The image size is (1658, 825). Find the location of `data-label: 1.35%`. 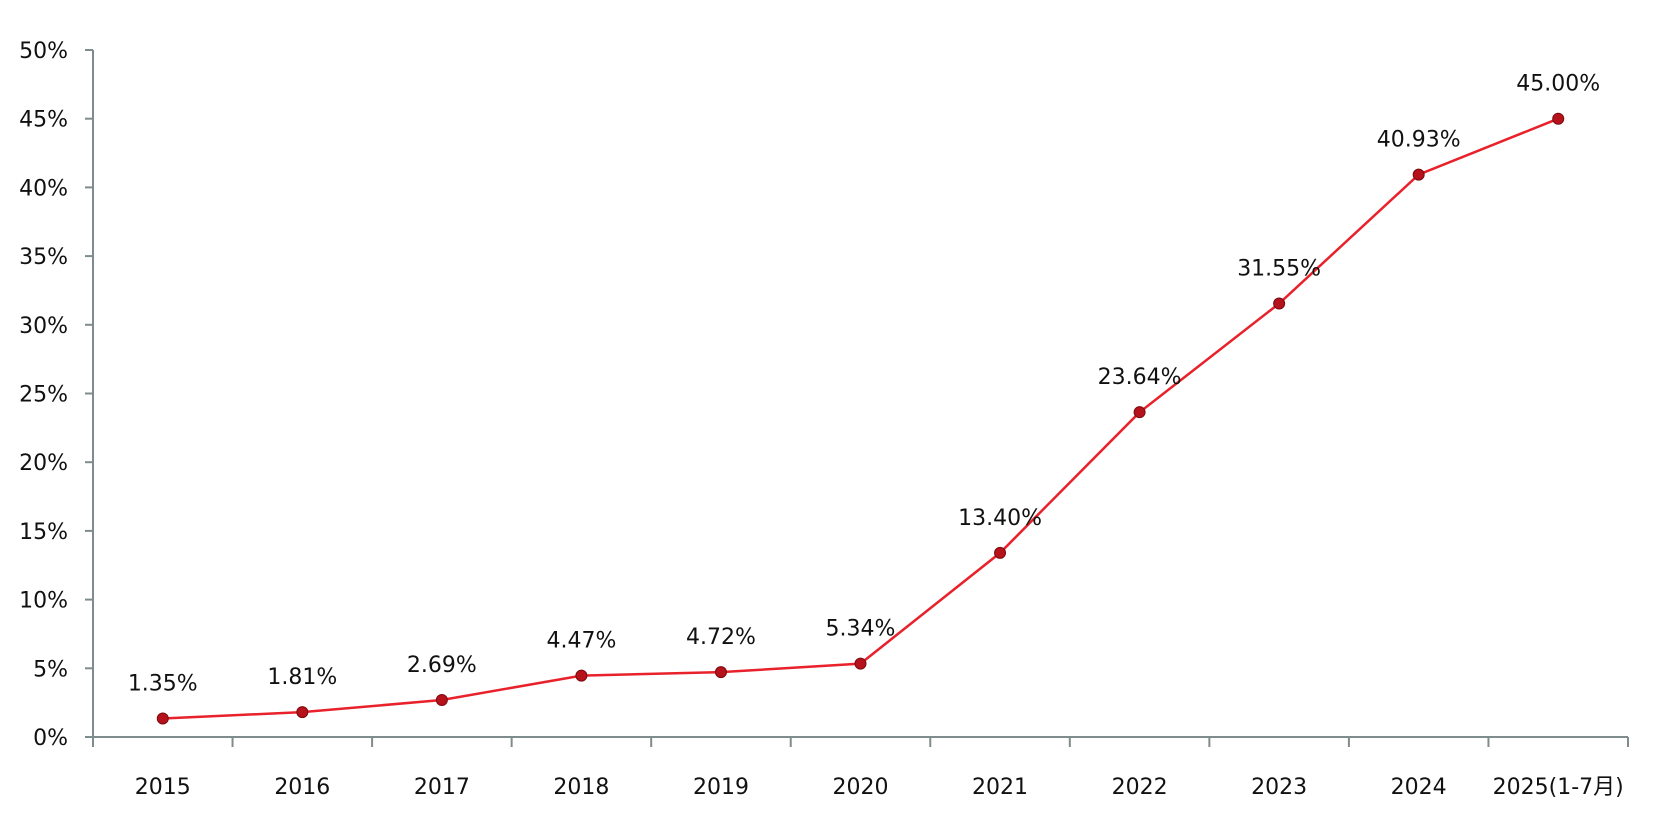

data-label: 1.35% is located at coordinates (163, 683).